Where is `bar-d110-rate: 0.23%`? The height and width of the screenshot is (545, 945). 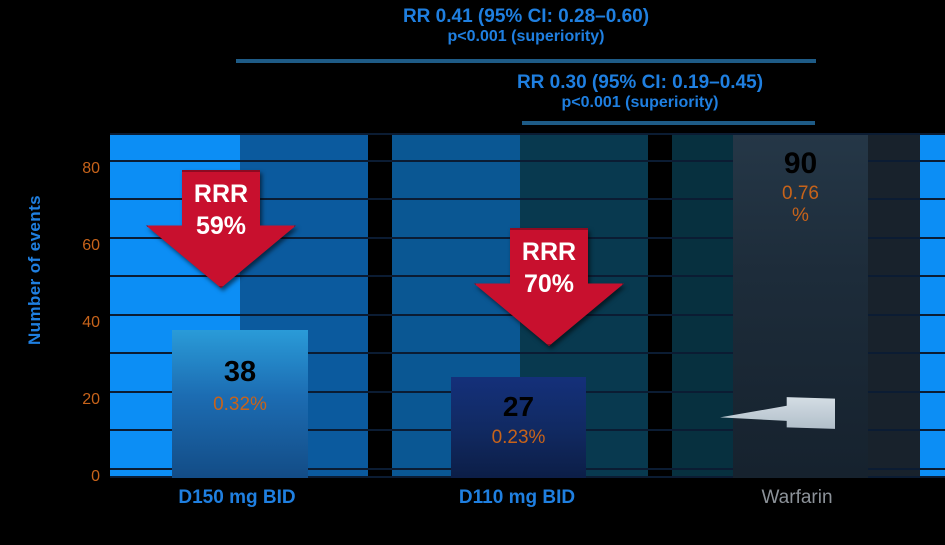
bar-d110-rate: 0.23% is located at coordinates (518, 437).